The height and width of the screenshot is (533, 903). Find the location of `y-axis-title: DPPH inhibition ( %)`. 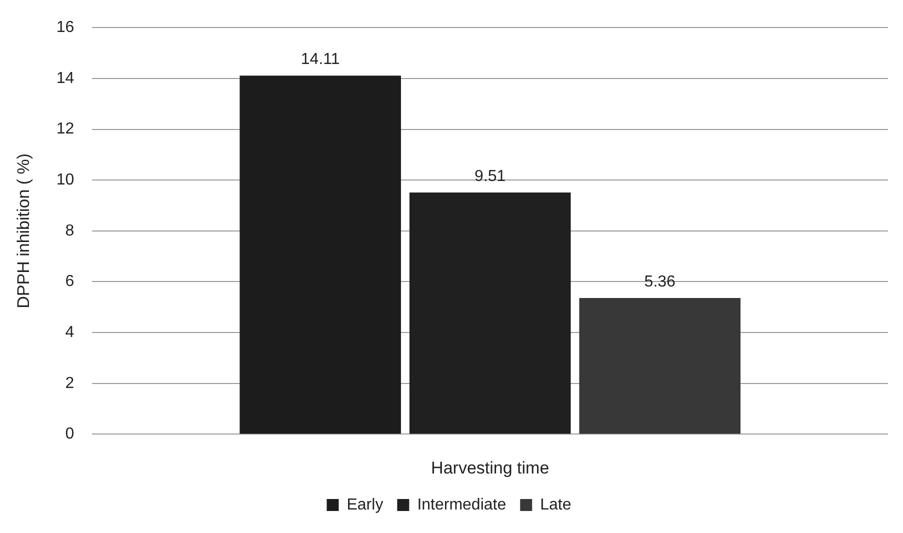

y-axis-title: DPPH inhibition ( %) is located at coordinates (23, 230).